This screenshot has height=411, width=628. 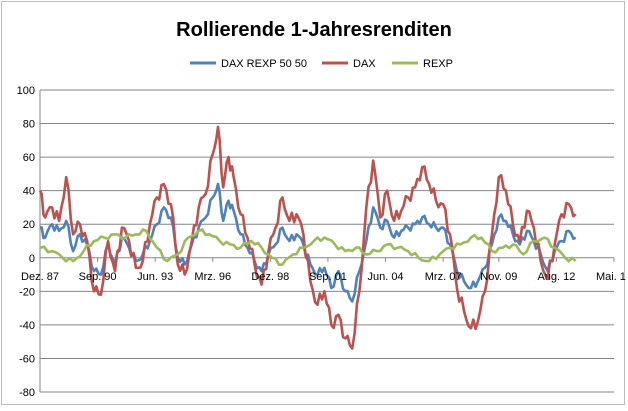 What do you see at coordinates (29, 225) in the screenshot?
I see `y-tick-label: 20` at bounding box center [29, 225].